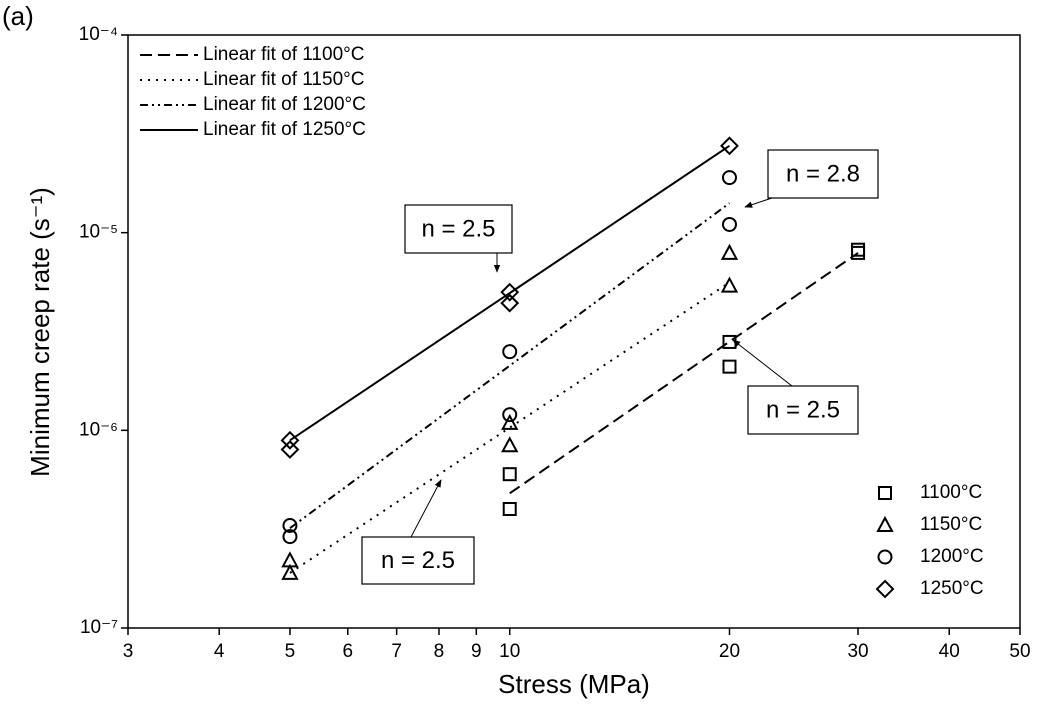  I want to click on legend-label: Linear fit of 1100°C, so click(283, 54).